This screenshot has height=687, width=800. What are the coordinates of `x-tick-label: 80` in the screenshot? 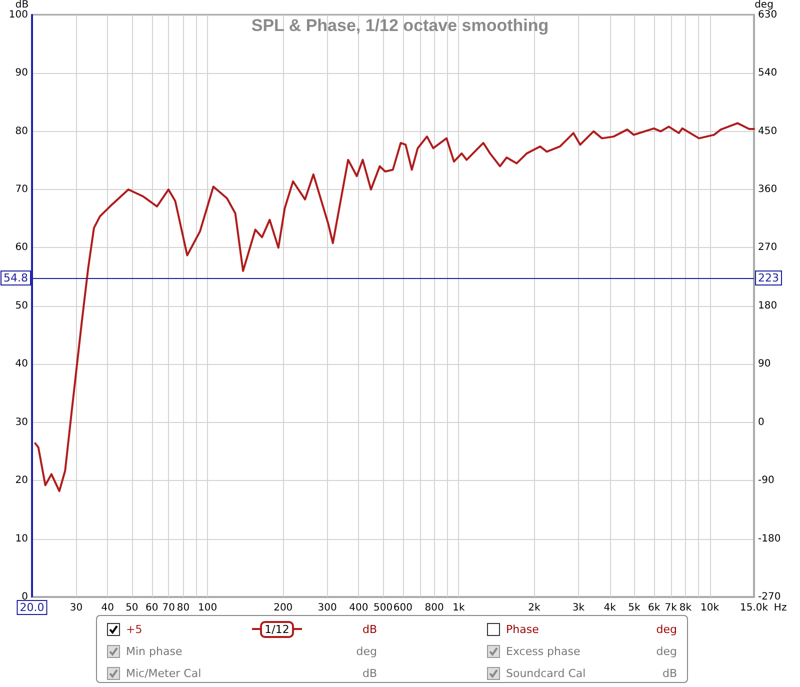 It's located at (183, 608).